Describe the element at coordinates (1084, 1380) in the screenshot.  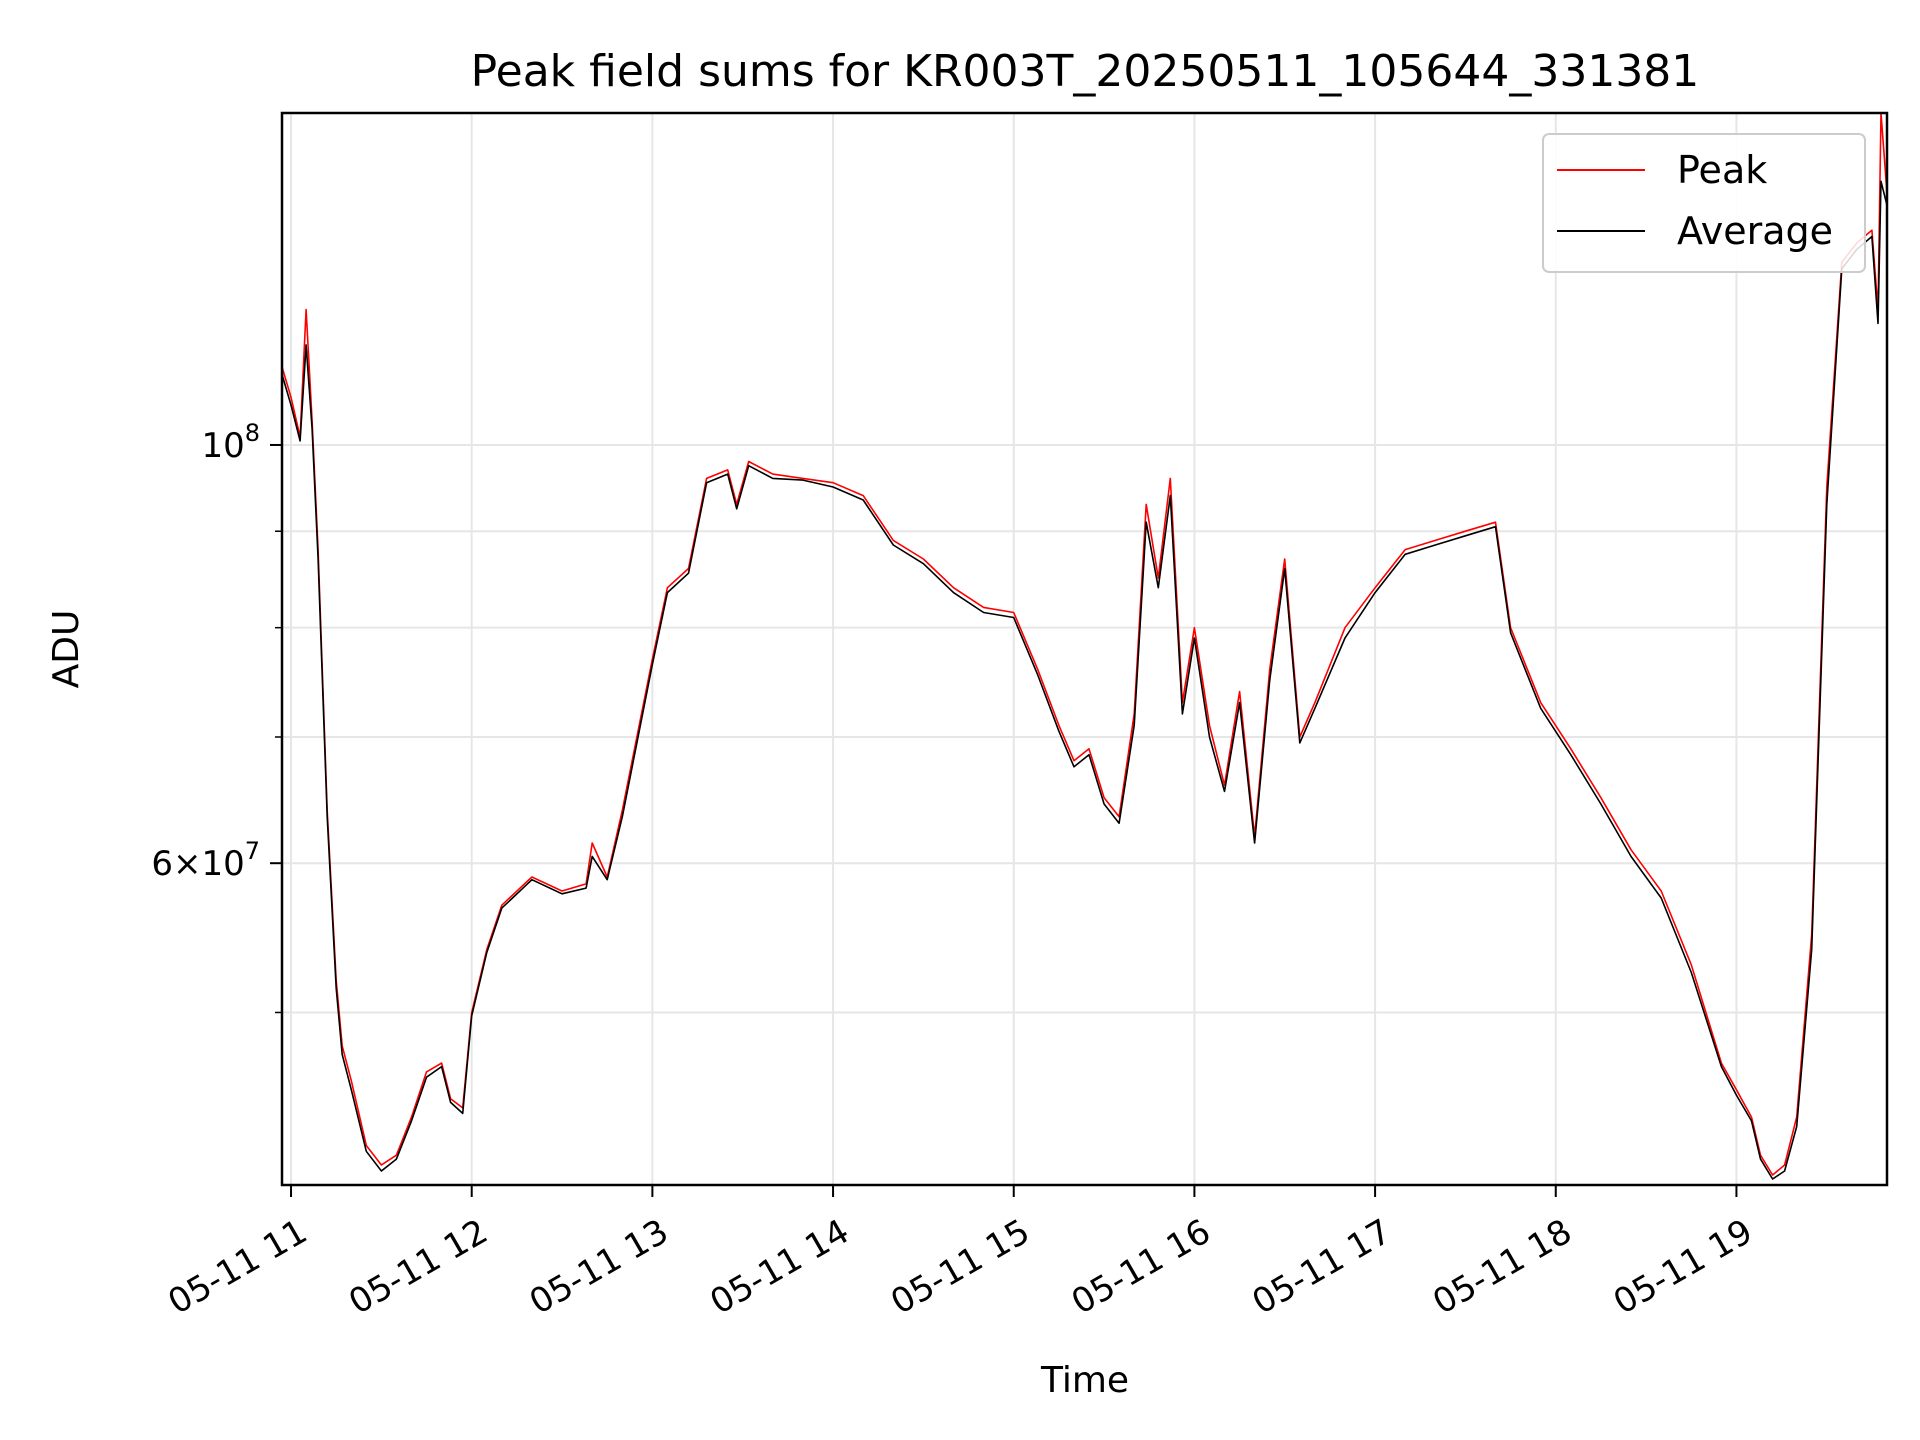
I see `x-axis-label: Time` at that location.